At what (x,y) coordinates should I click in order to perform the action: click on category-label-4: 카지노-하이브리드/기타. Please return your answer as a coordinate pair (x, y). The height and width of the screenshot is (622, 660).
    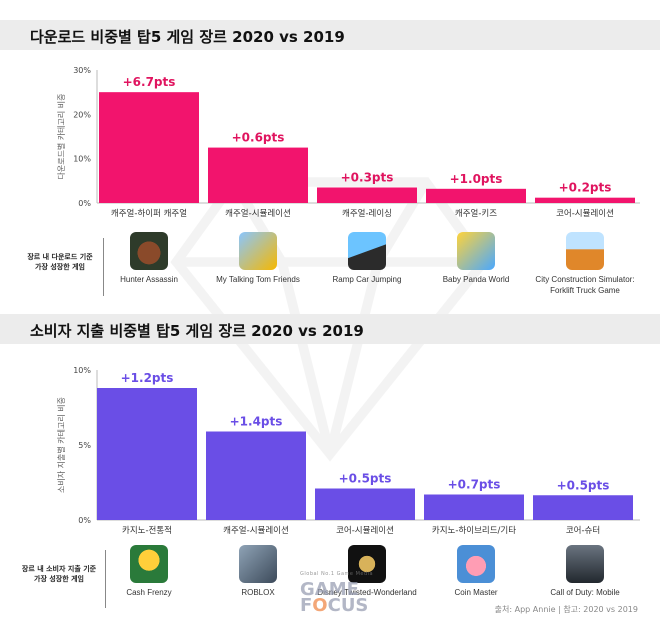
    Looking at the image, I should click on (474, 530).